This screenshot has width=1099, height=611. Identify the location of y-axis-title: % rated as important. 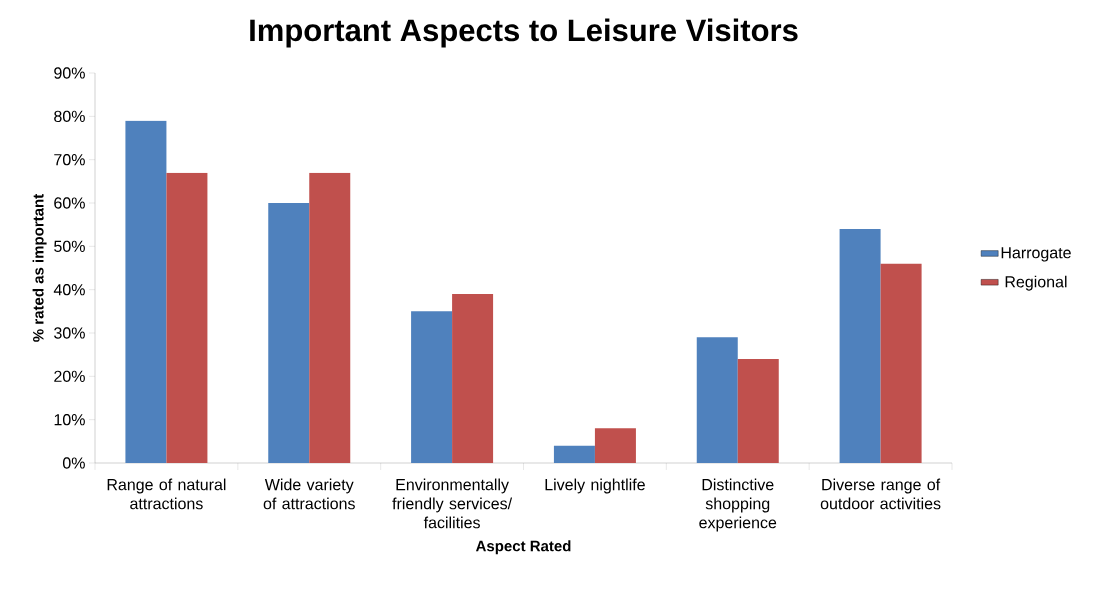
(39, 268).